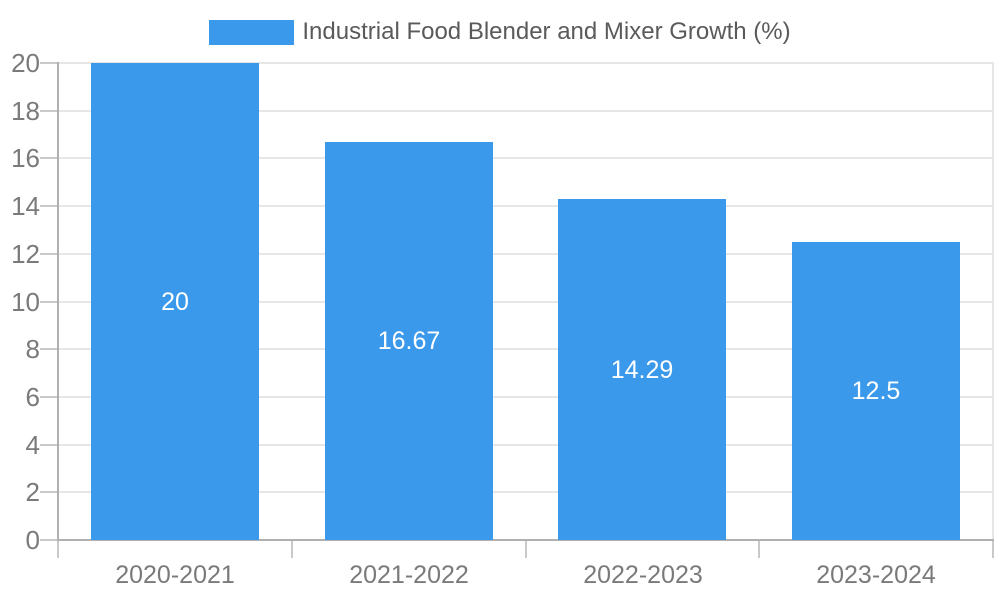 The height and width of the screenshot is (600, 1000). I want to click on x-axis-label: 2022-2023, so click(643, 575).